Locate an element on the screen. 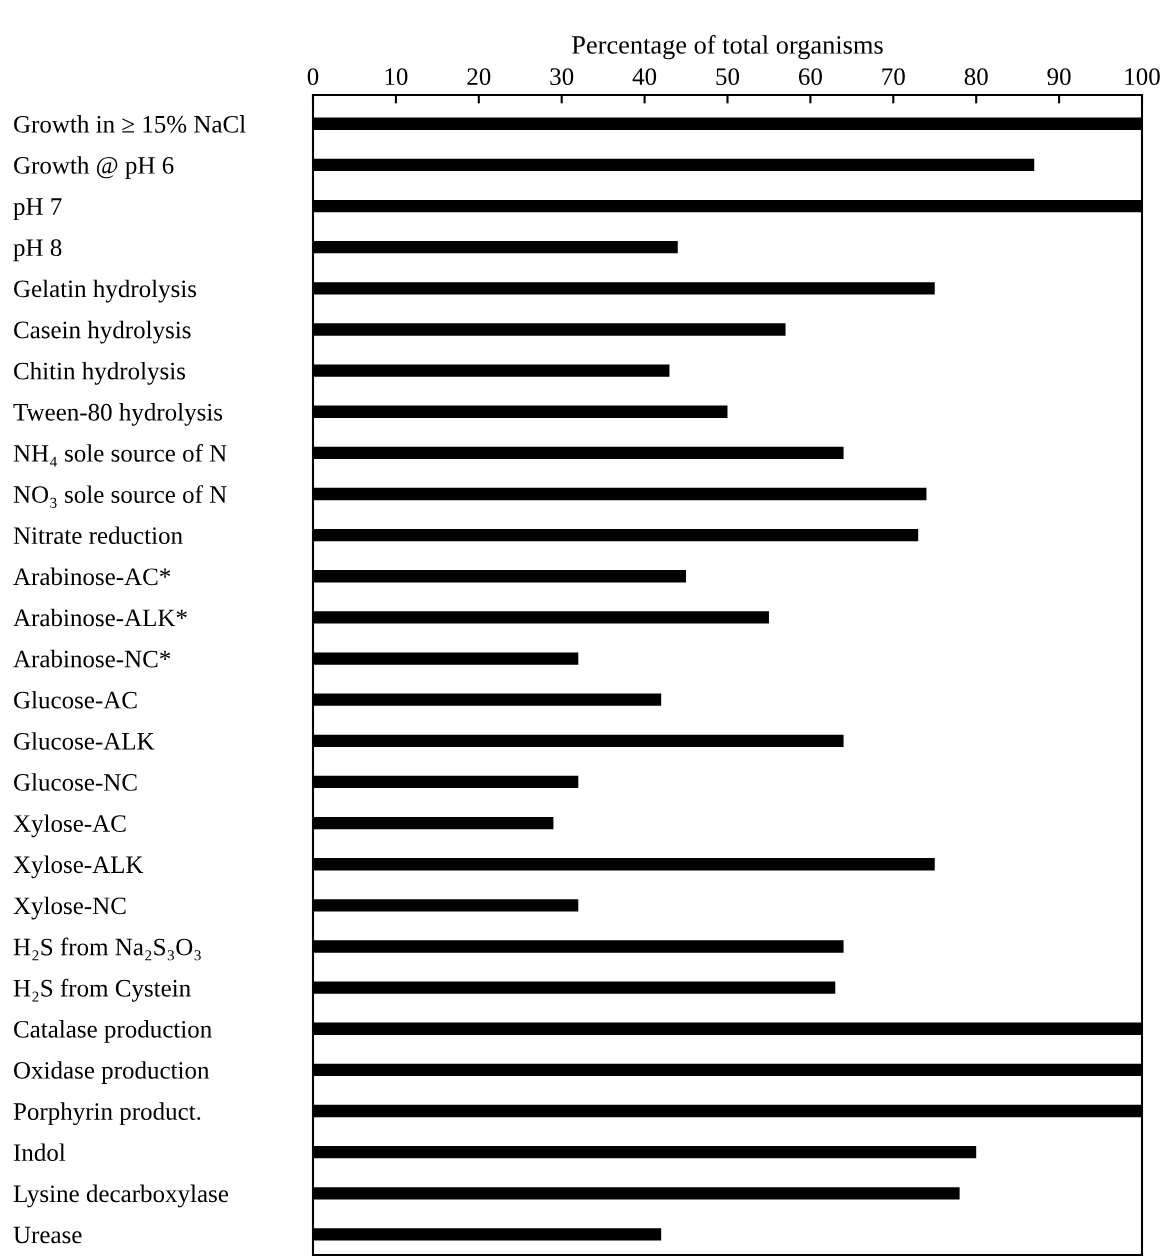 The image size is (1169, 1260). y-tick-label: Growth @ pH 6 is located at coordinates (94, 167).